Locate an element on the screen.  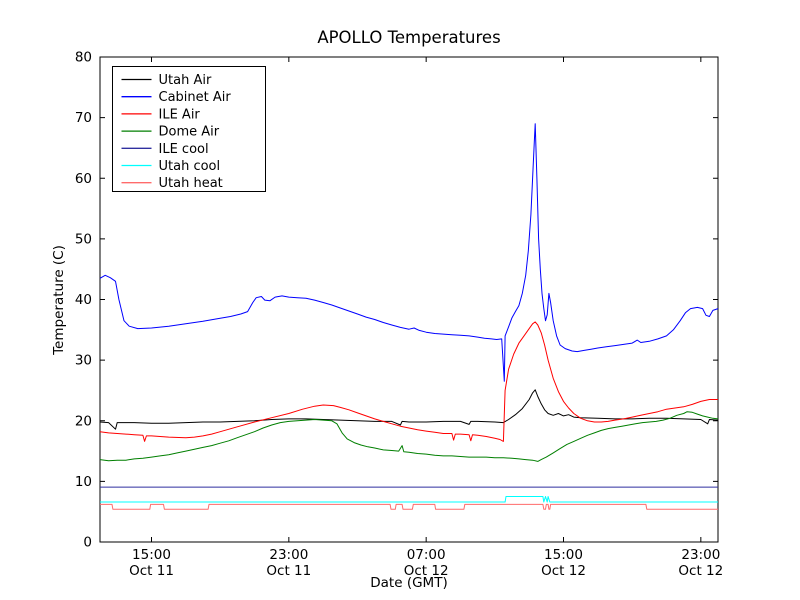
y-axis-label: Temperature (C) is located at coordinates (59, 300).